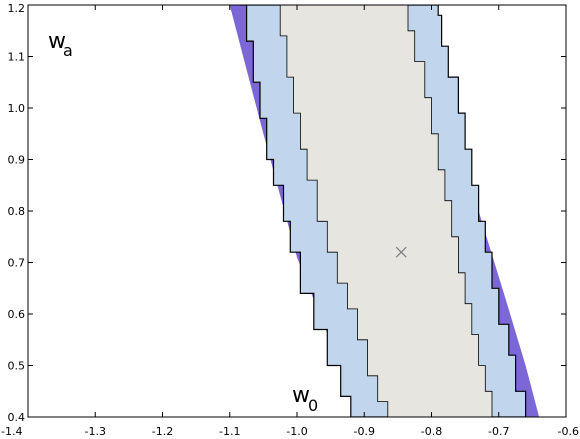 This screenshot has width=580, height=439. I want to click on y-axis-label-sub: a, so click(68, 50).